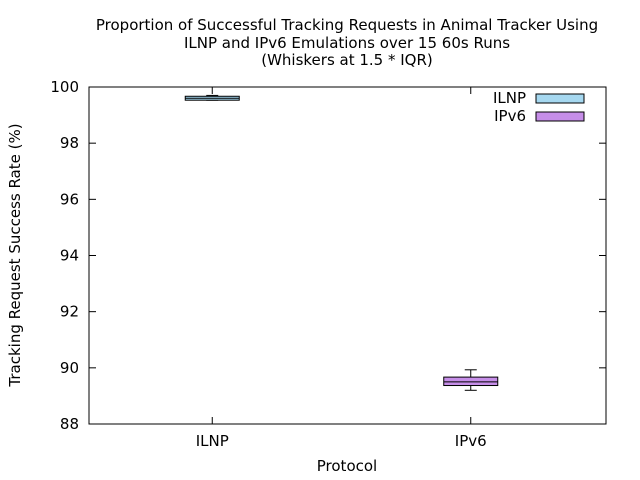 The image size is (640, 480). What do you see at coordinates (69, 256) in the screenshot?
I see `y-tick-label: 94` at bounding box center [69, 256].